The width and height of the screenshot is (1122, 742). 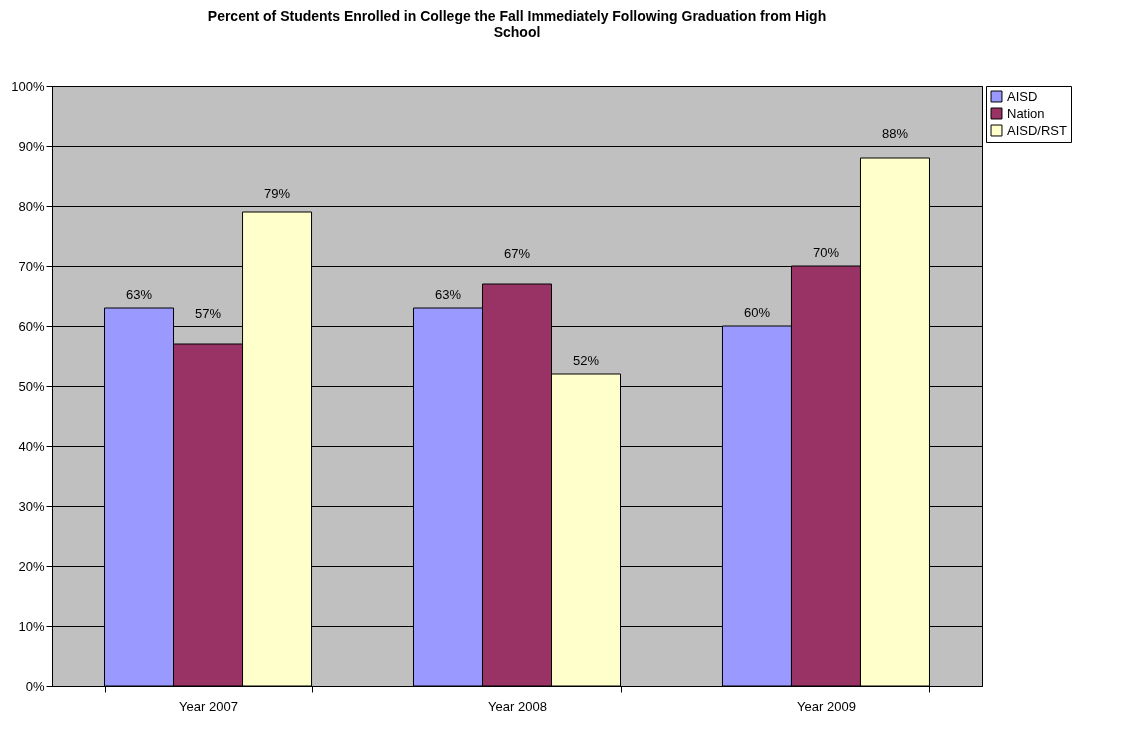 What do you see at coordinates (35, 686) in the screenshot?
I see `y-tick-label: 0%` at bounding box center [35, 686].